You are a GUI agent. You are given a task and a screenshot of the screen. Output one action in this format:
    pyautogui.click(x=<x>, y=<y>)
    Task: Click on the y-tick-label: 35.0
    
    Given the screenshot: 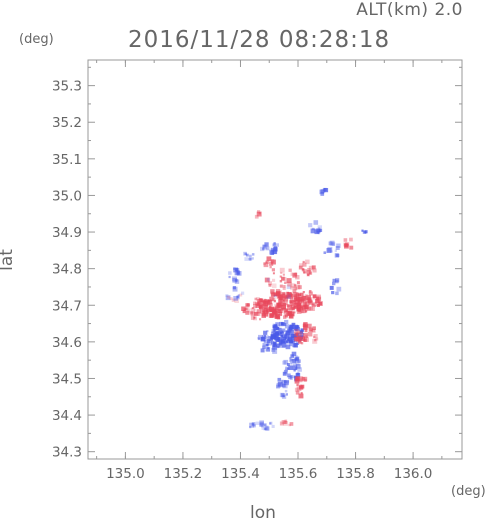 What is the action you would take?
    pyautogui.click(x=67, y=196)
    